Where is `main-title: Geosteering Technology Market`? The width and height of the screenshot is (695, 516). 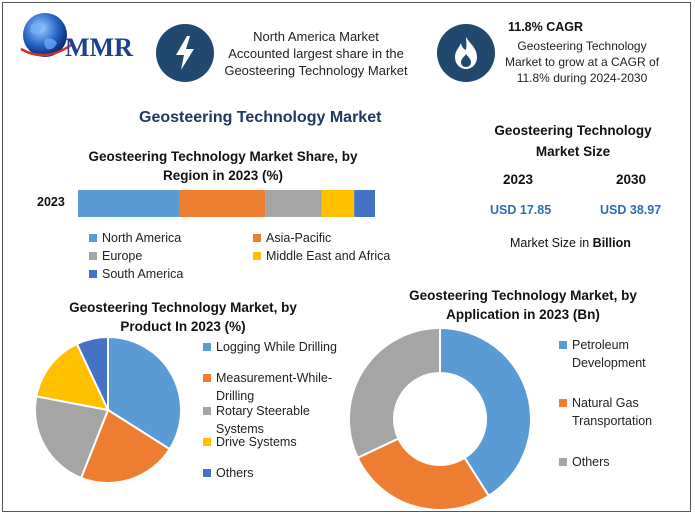 main-title: Geosteering Technology Market is located at coordinates (260, 117).